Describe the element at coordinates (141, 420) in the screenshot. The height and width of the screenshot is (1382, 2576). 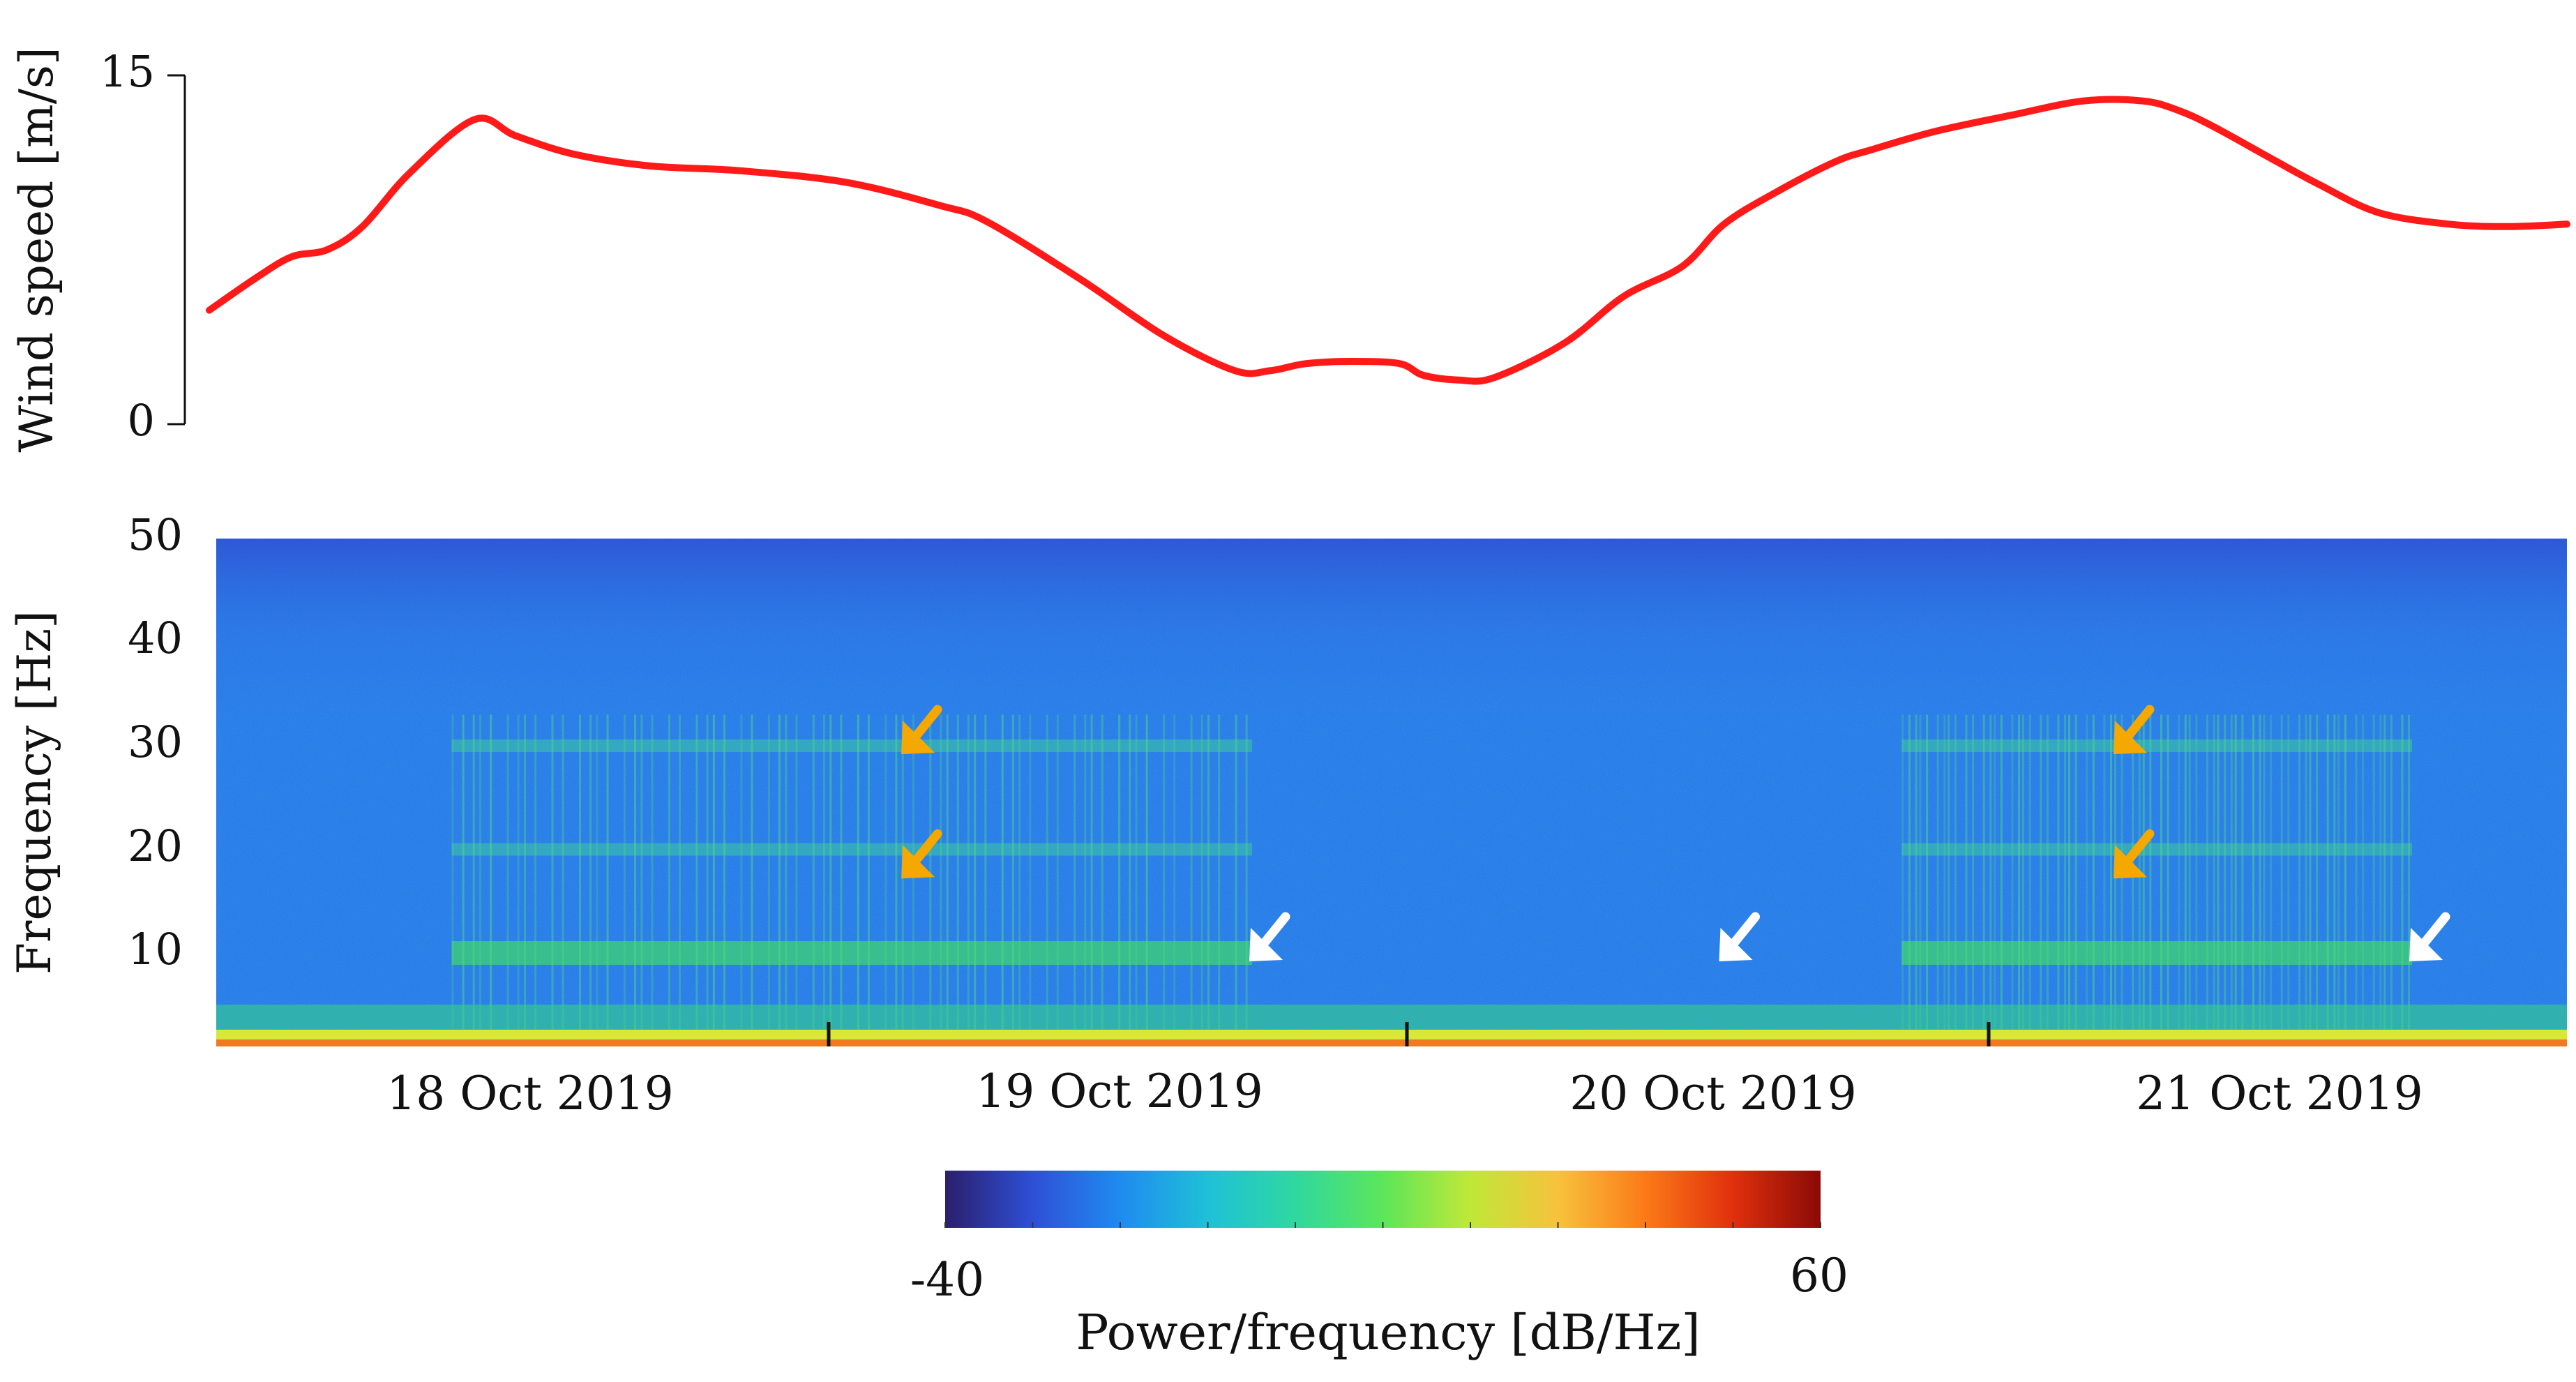
I see `wind-y-tick-label-0: 0` at that location.